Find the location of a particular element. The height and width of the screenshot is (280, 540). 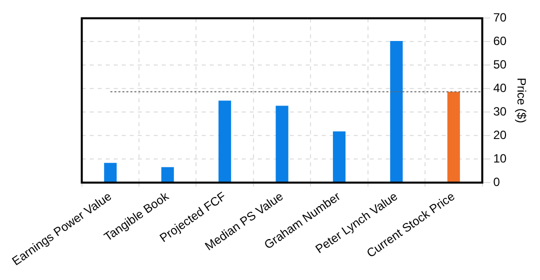

y-tick-label: 20 is located at coordinates (500, 135).